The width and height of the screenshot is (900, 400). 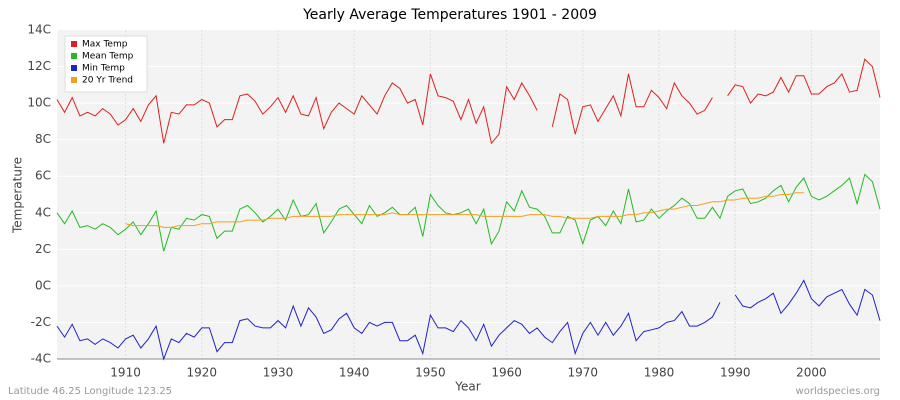 I want to click on x-tick-label: 1950, so click(x=430, y=373).